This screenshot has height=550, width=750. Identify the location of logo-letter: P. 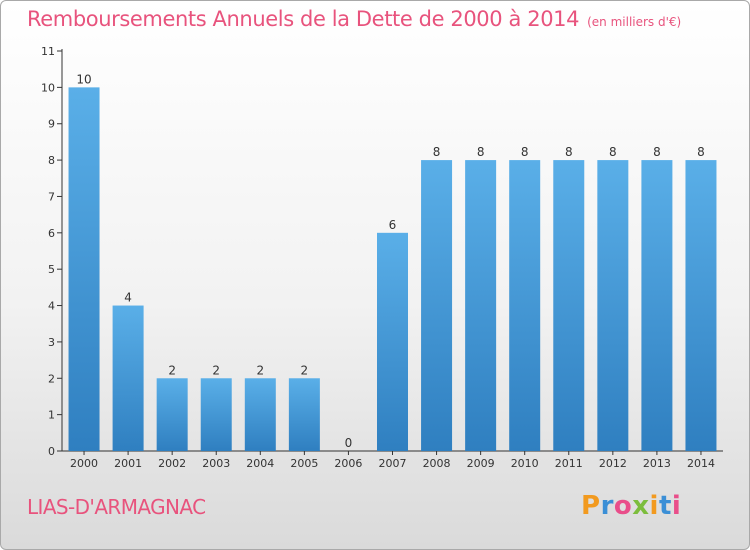
(591, 506).